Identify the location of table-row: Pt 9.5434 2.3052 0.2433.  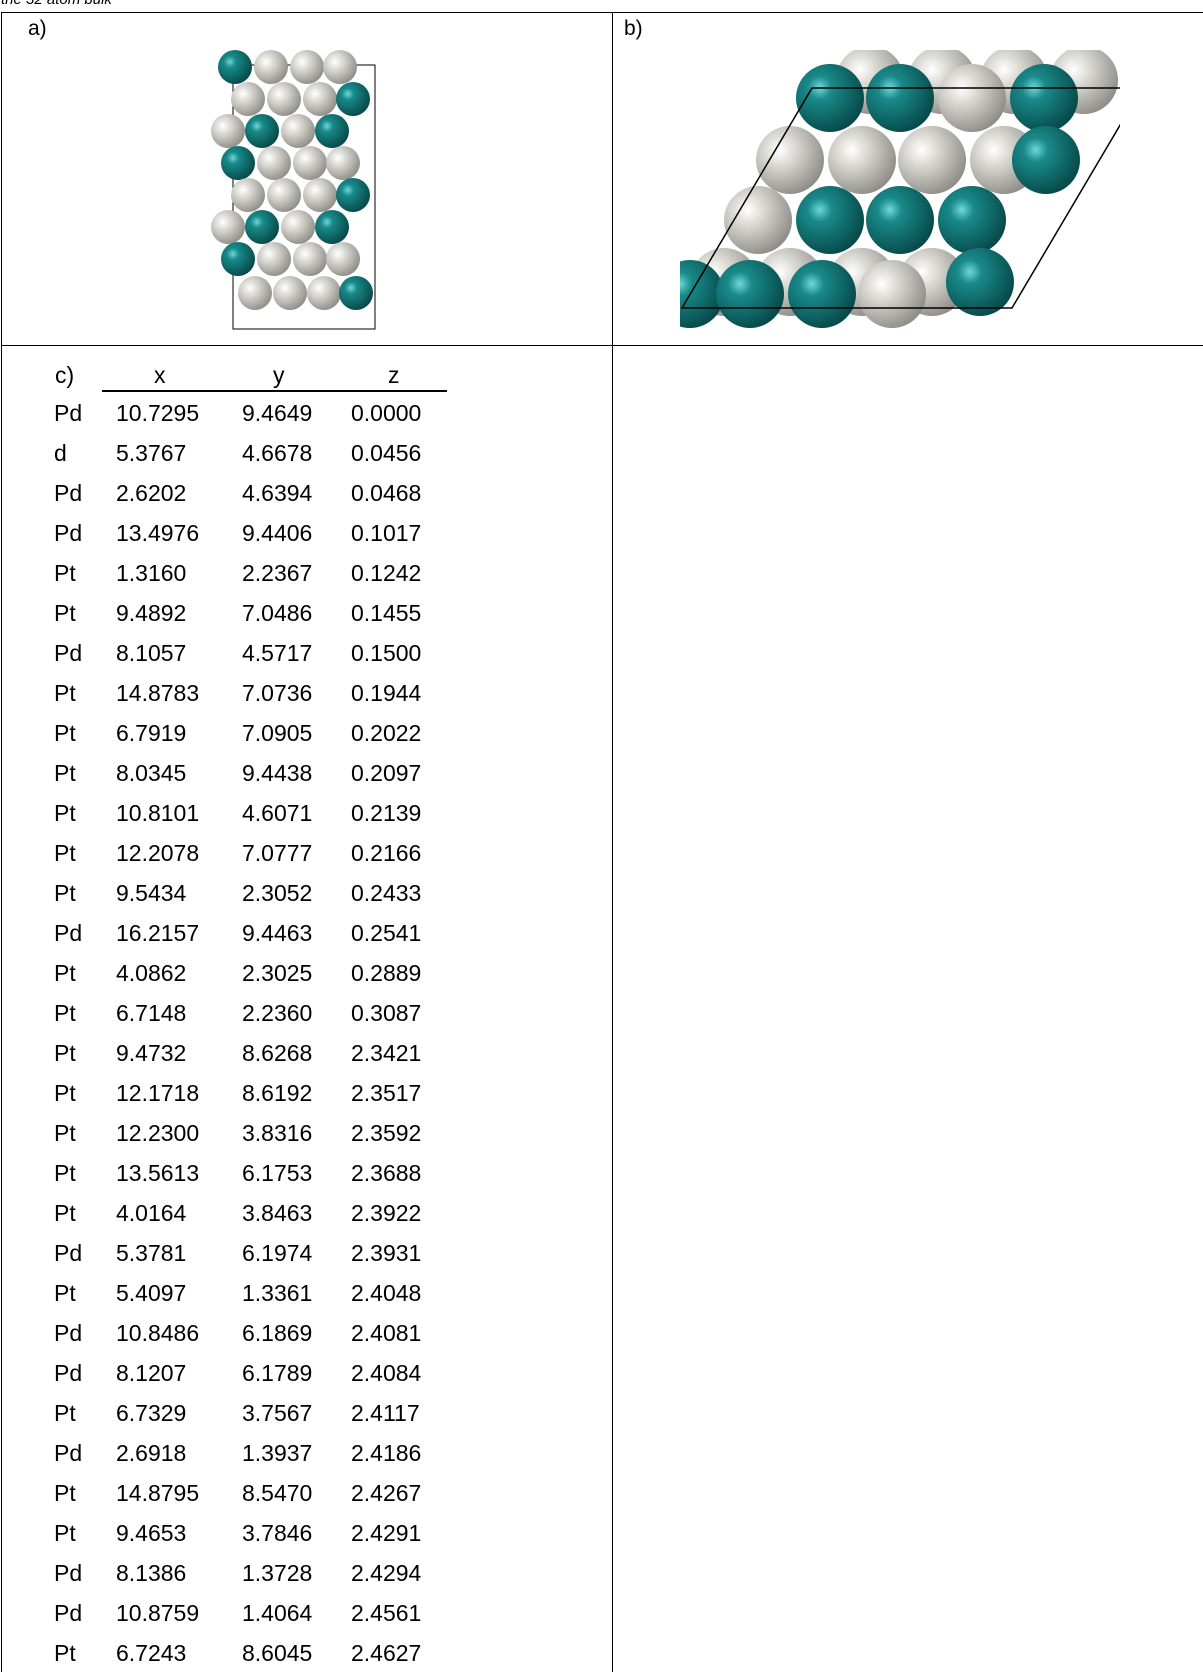
(250, 900).